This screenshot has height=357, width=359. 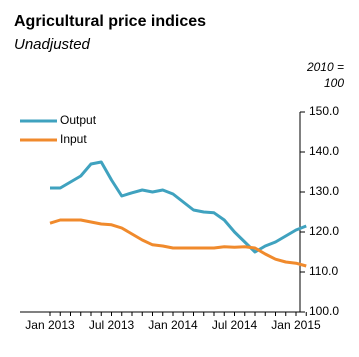 I want to click on y-tick-label: 140.0, so click(x=324, y=151).